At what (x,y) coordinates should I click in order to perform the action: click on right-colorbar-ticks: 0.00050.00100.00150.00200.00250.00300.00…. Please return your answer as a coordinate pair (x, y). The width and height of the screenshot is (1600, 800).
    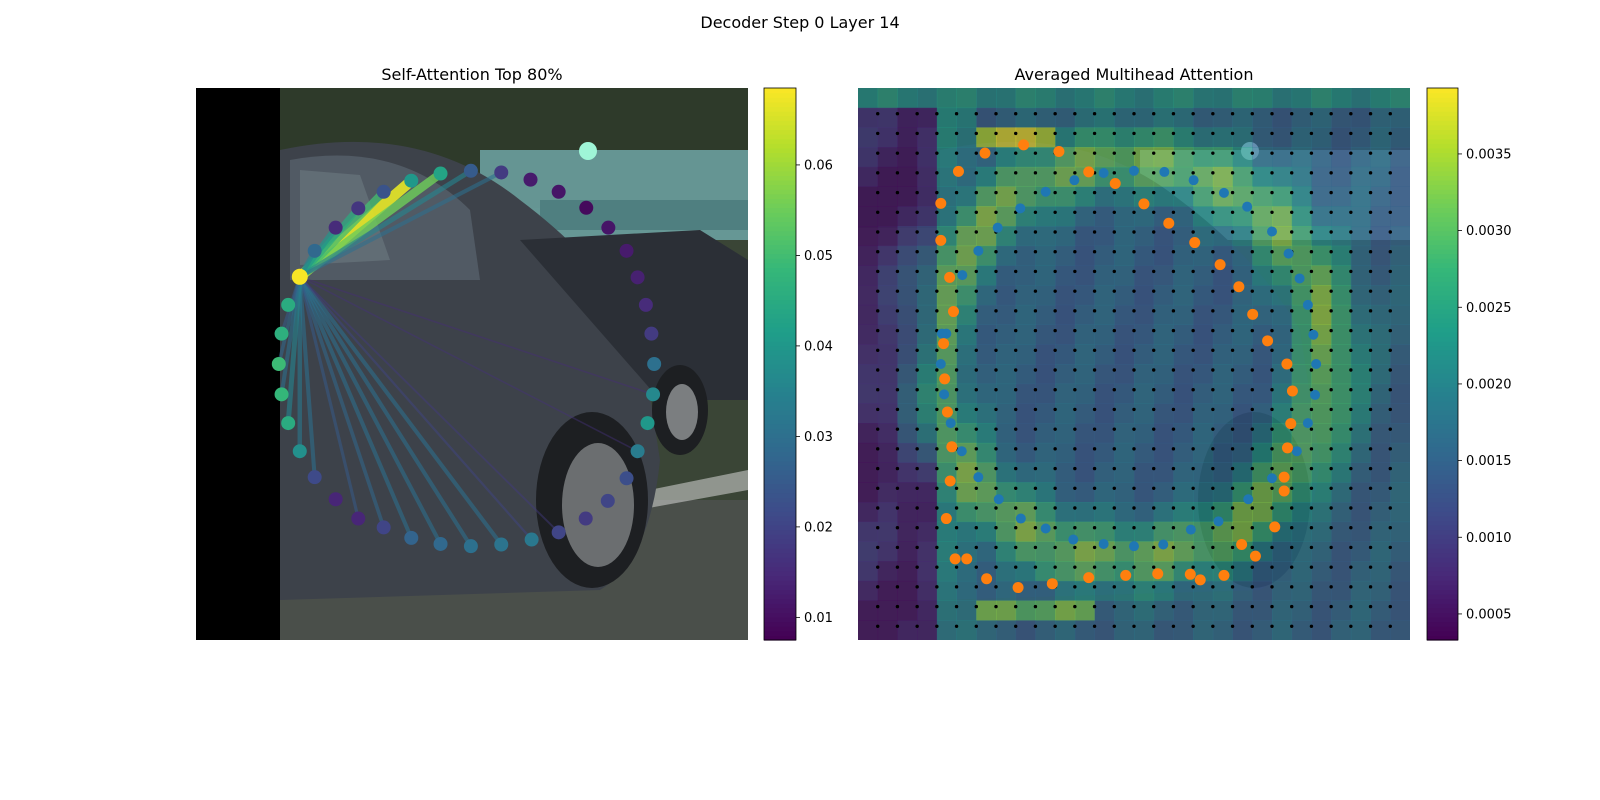
    Looking at the image, I should click on (1485, 384).